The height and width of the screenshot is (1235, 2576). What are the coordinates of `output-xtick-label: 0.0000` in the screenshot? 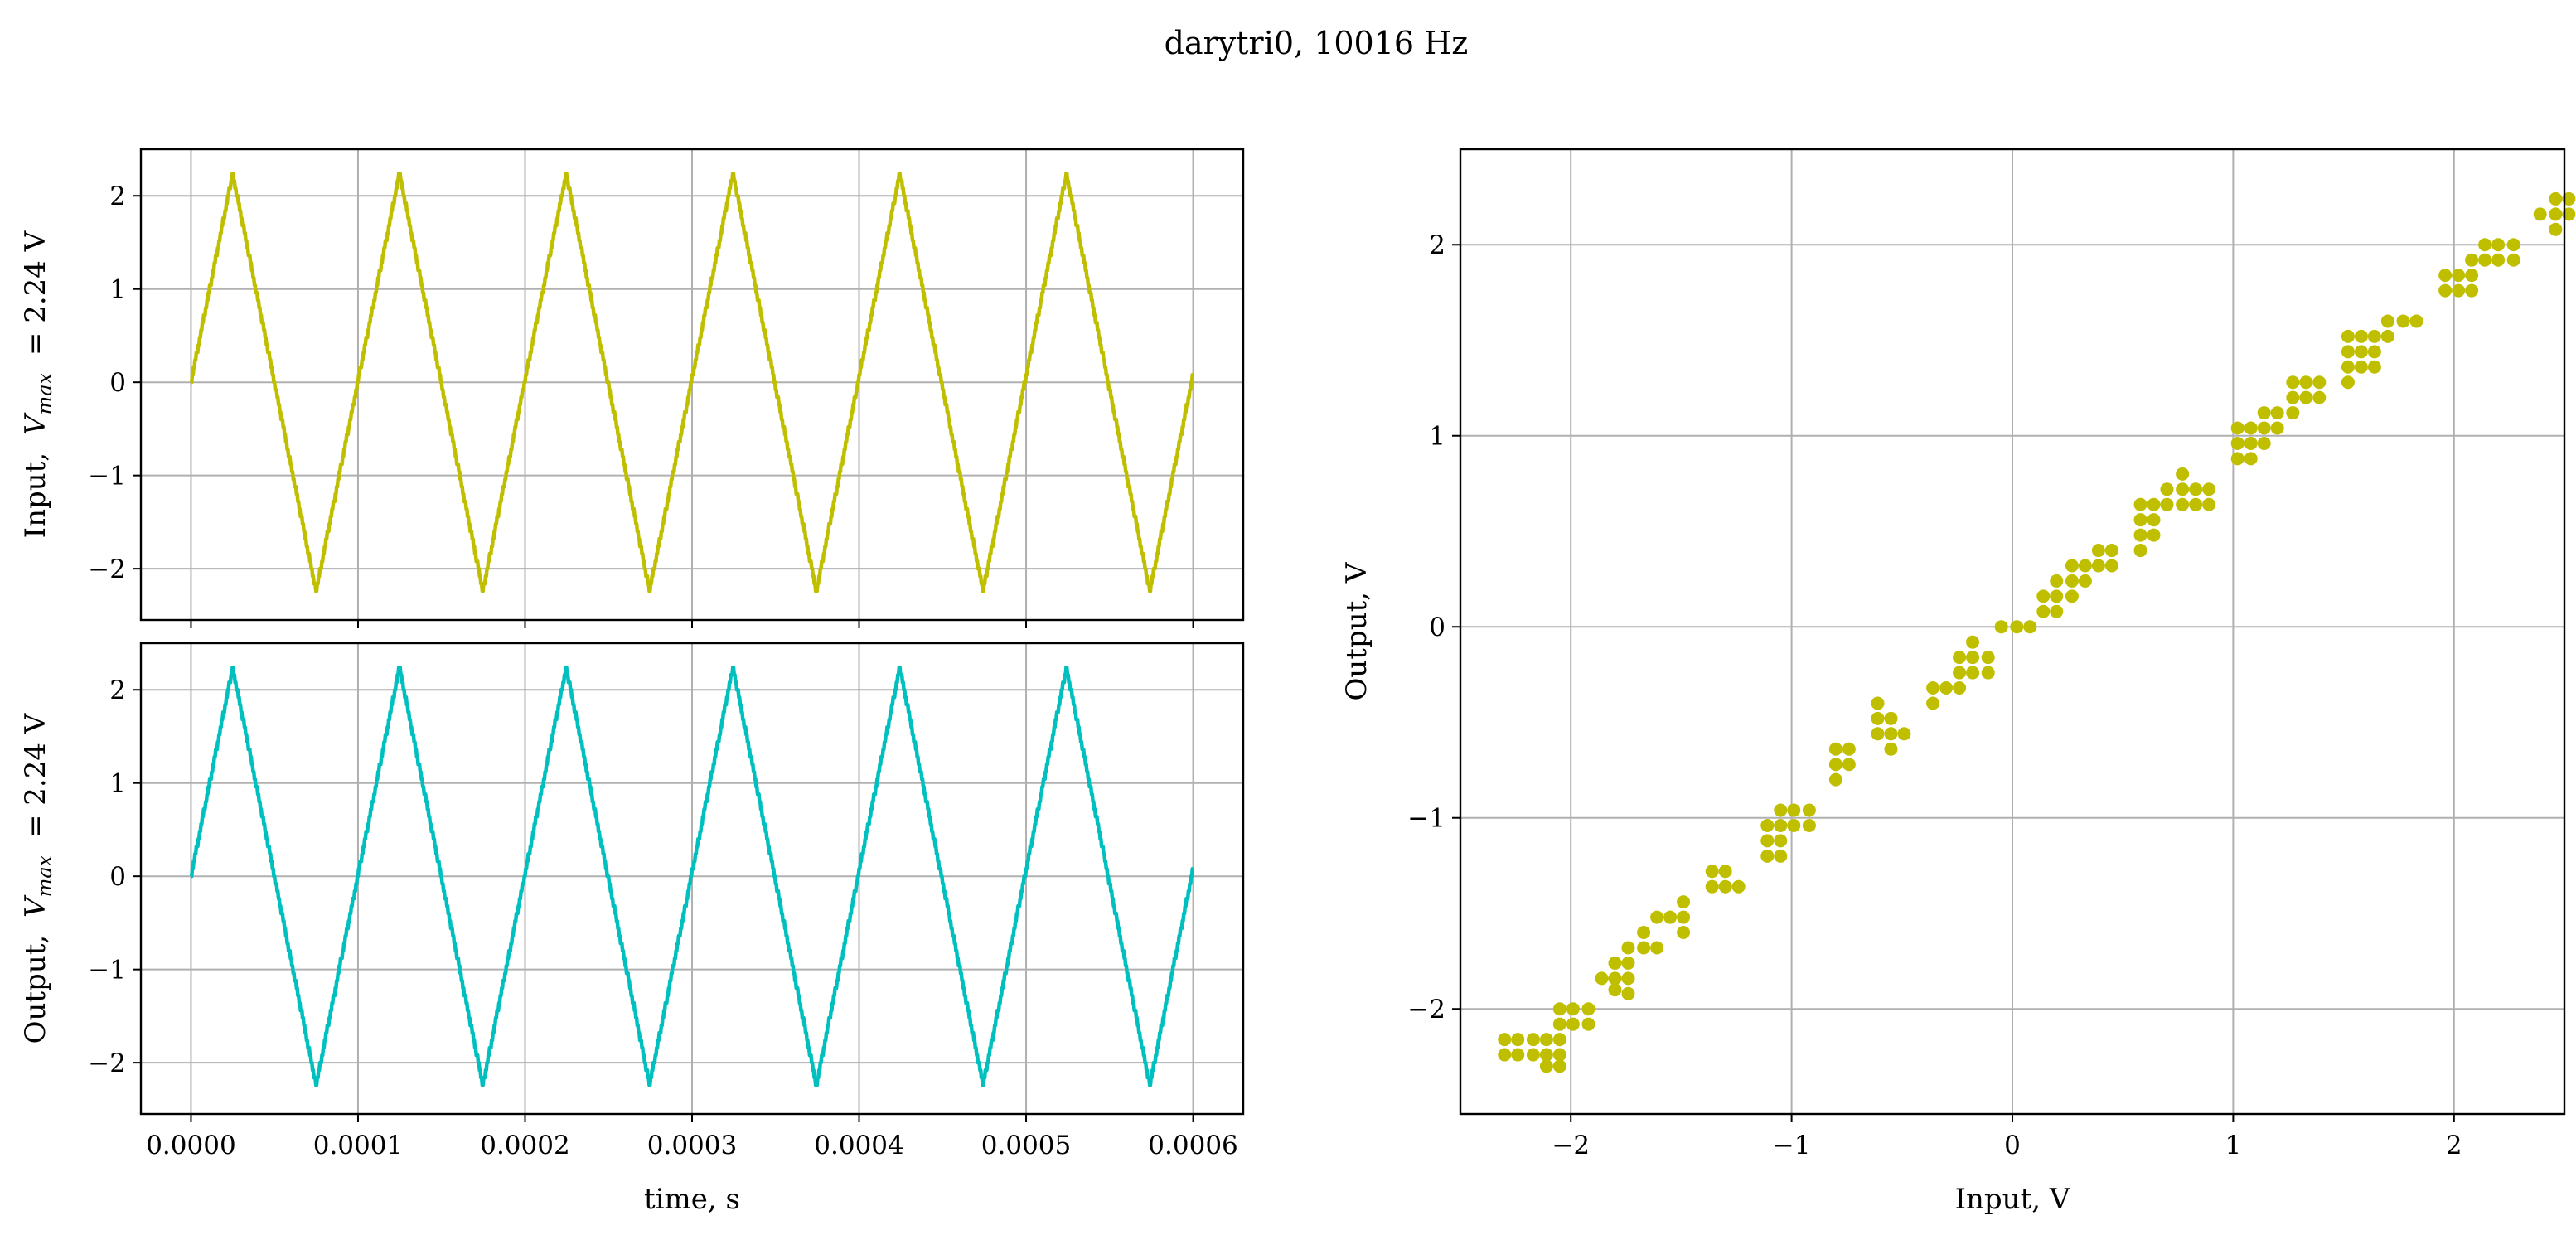 It's located at (190, 1145).